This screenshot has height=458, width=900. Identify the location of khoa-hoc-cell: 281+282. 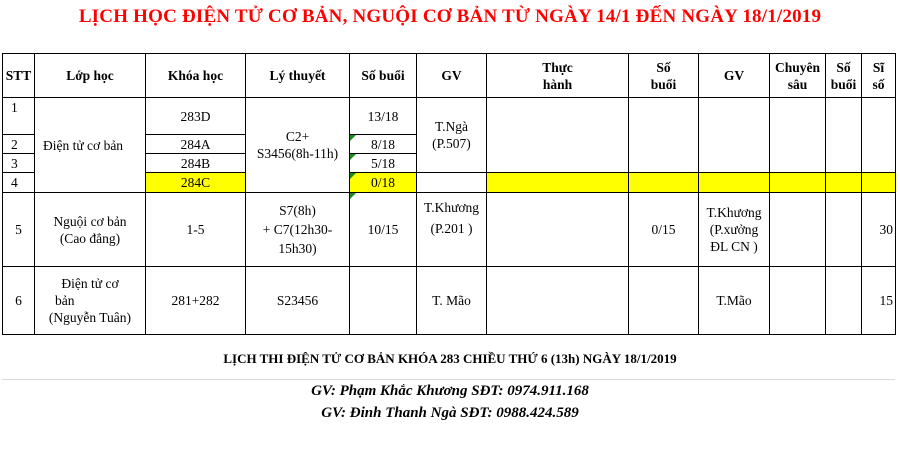
(195, 300).